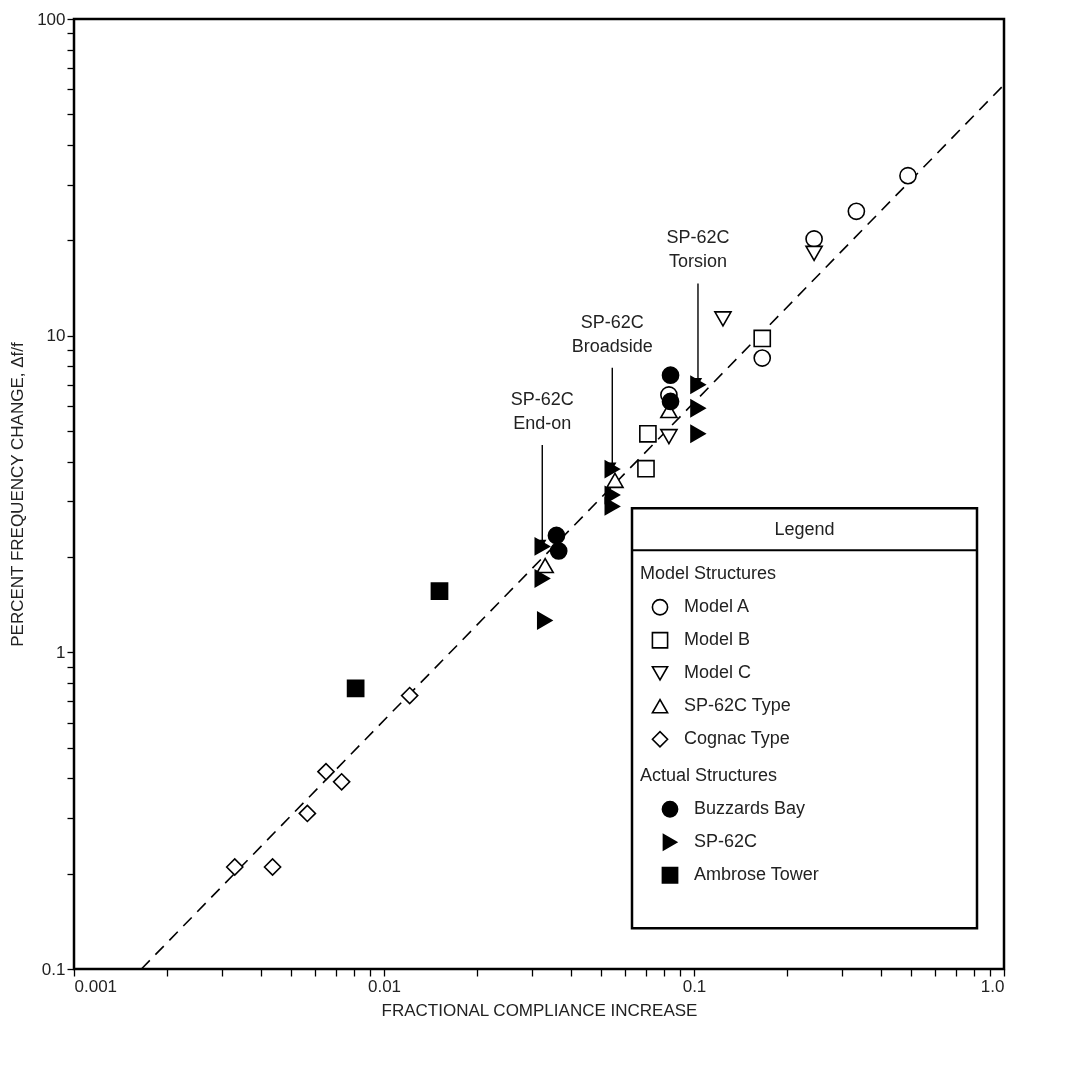 This screenshot has height=1074, width=1073. I want to click on y-tick-label: 10, so click(56, 336).